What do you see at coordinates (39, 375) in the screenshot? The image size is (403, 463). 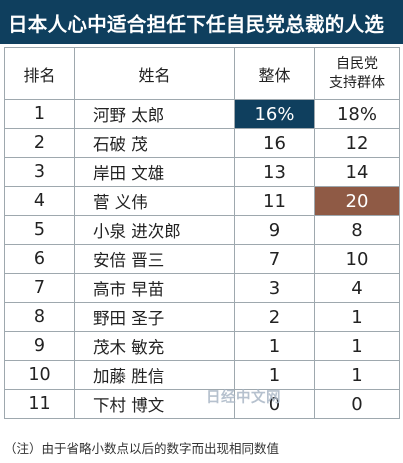 I see `rank-cell: 10` at bounding box center [39, 375].